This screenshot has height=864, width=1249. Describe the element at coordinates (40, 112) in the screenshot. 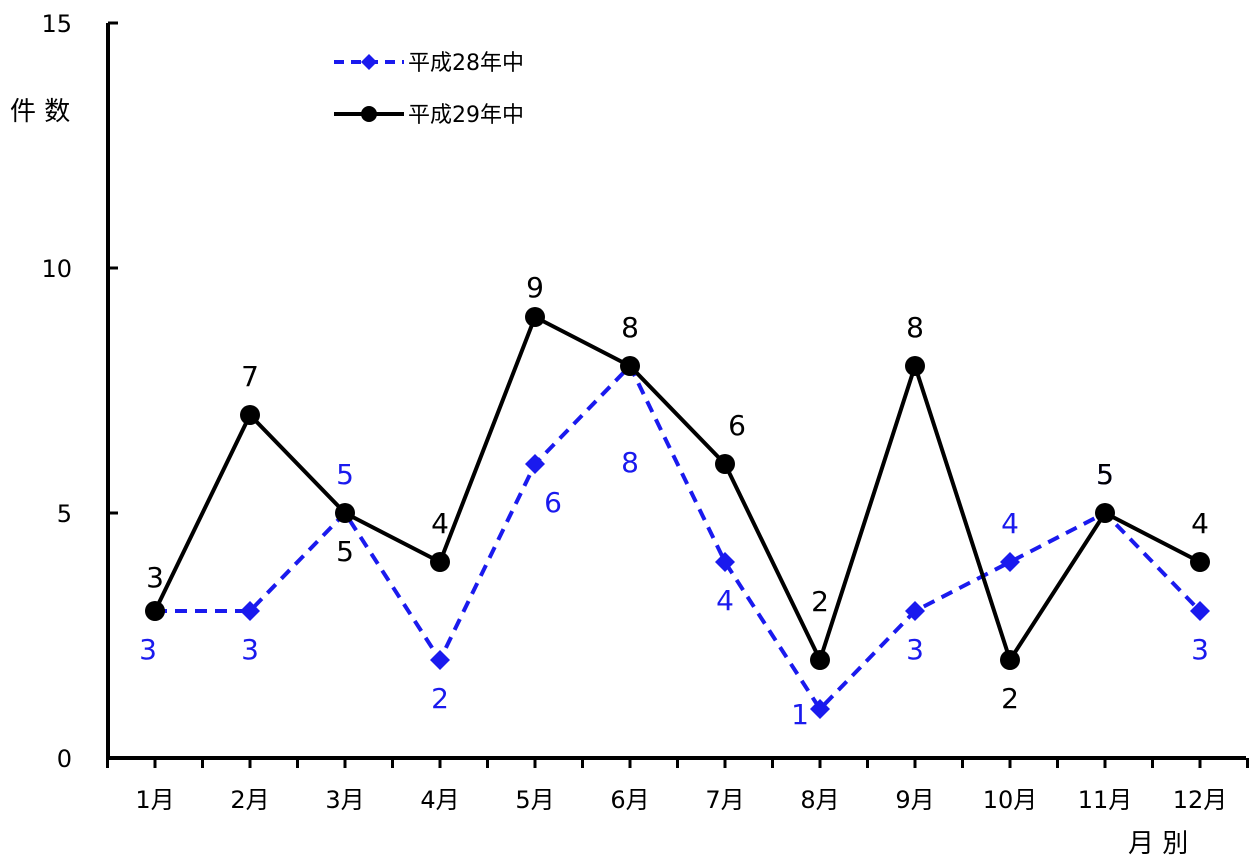

I see `y-axis-title: 件 数` at that location.